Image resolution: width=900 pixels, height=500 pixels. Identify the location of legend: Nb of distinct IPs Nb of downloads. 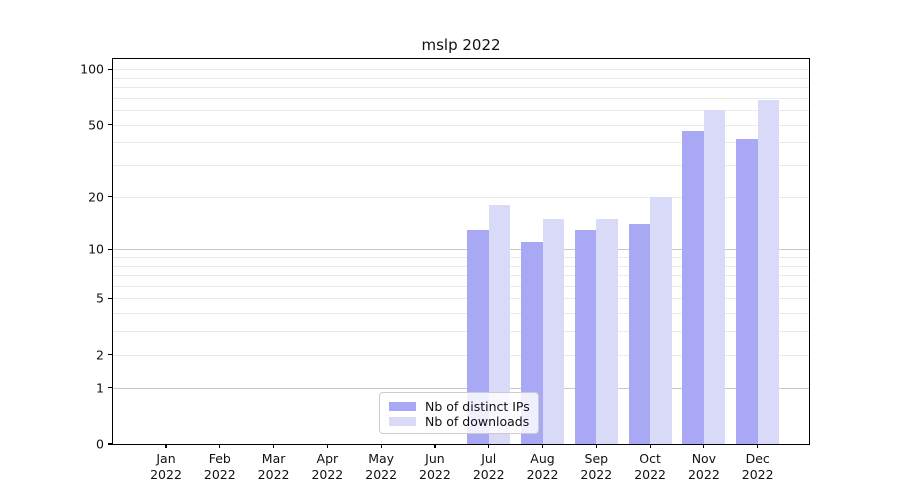
(459, 413).